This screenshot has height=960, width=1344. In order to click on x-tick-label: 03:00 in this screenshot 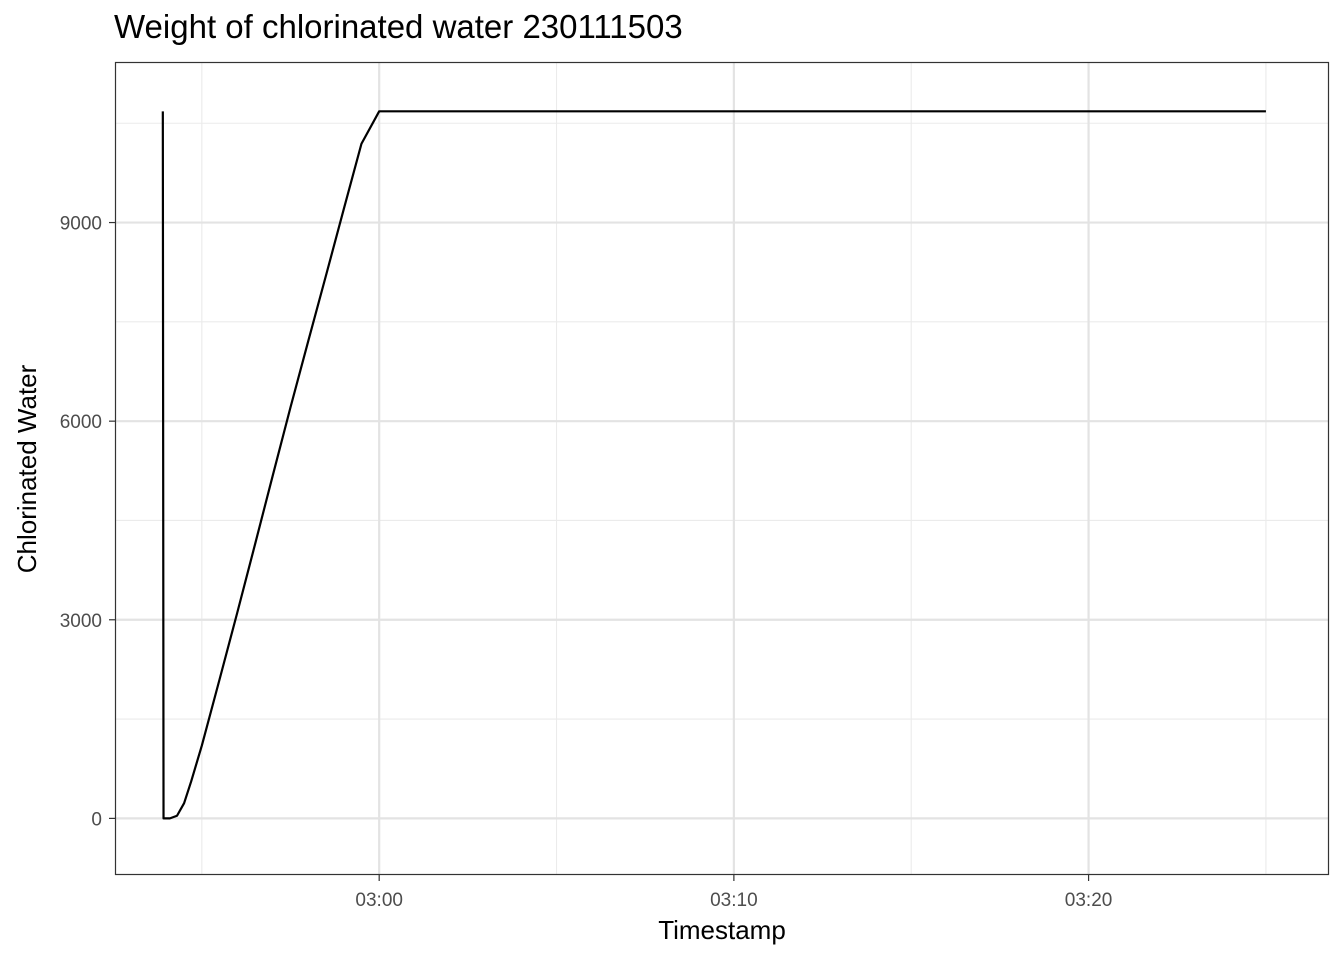, I will do `click(379, 900)`.